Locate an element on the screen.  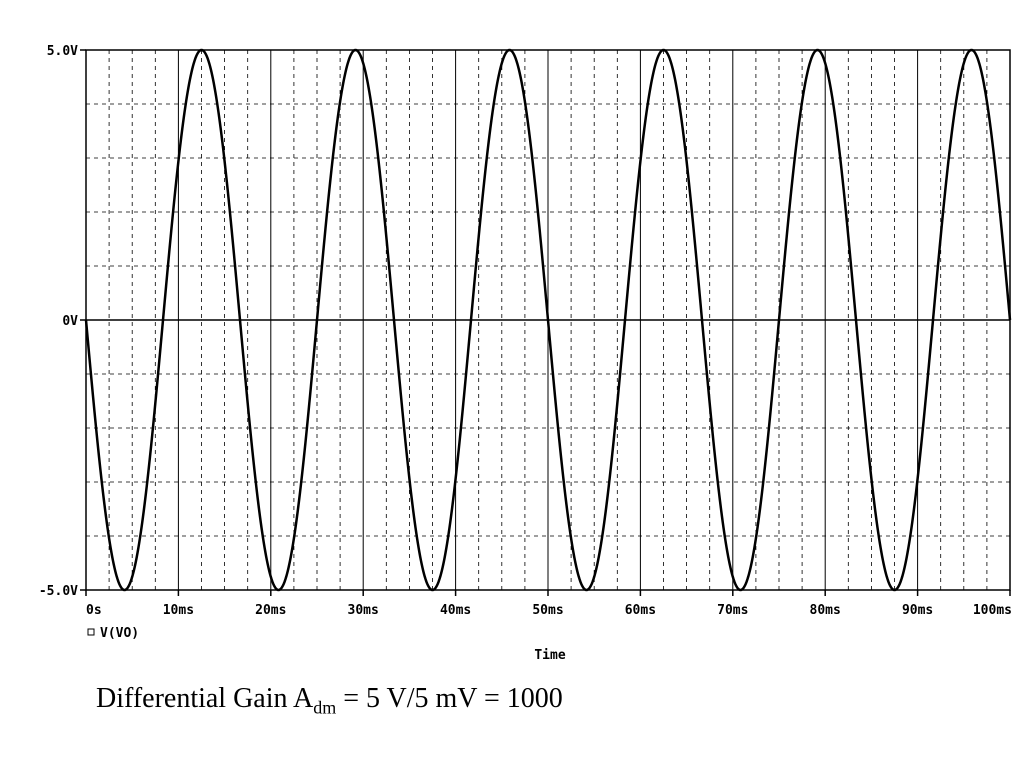
caption-suffix: = 5 V/5 mV = 1000 is located at coordinates (449, 698).